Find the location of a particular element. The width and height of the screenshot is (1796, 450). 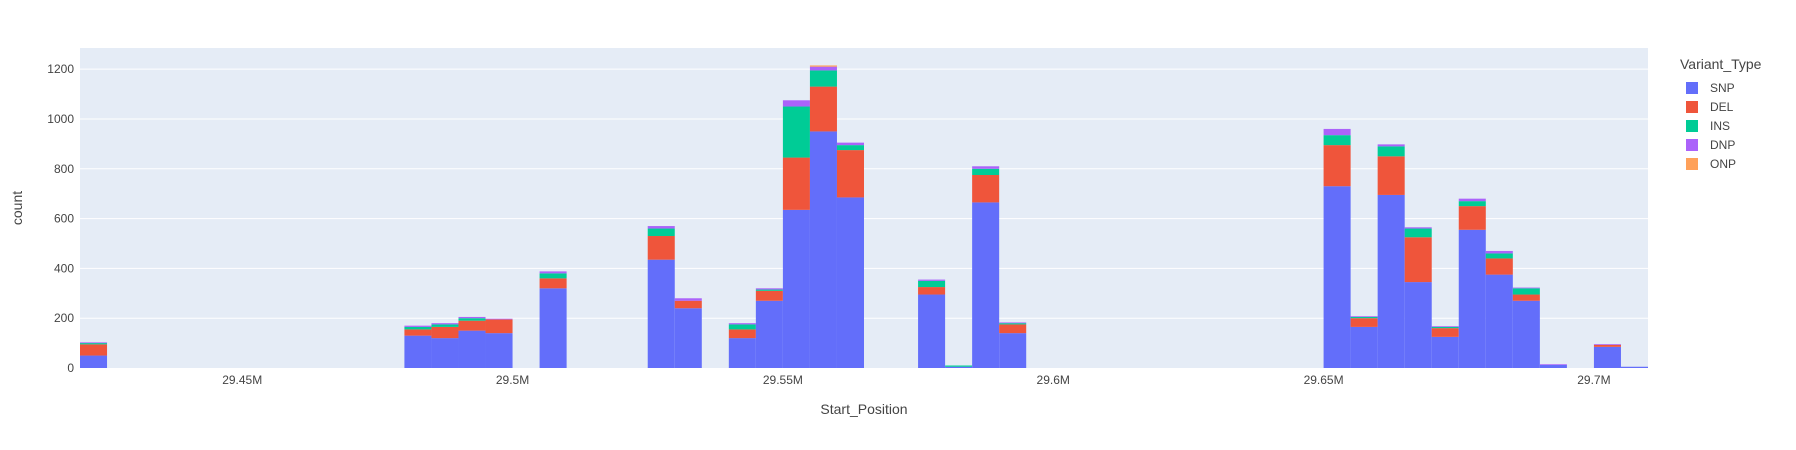

x-axis-title: Start_Position is located at coordinates (863, 409).